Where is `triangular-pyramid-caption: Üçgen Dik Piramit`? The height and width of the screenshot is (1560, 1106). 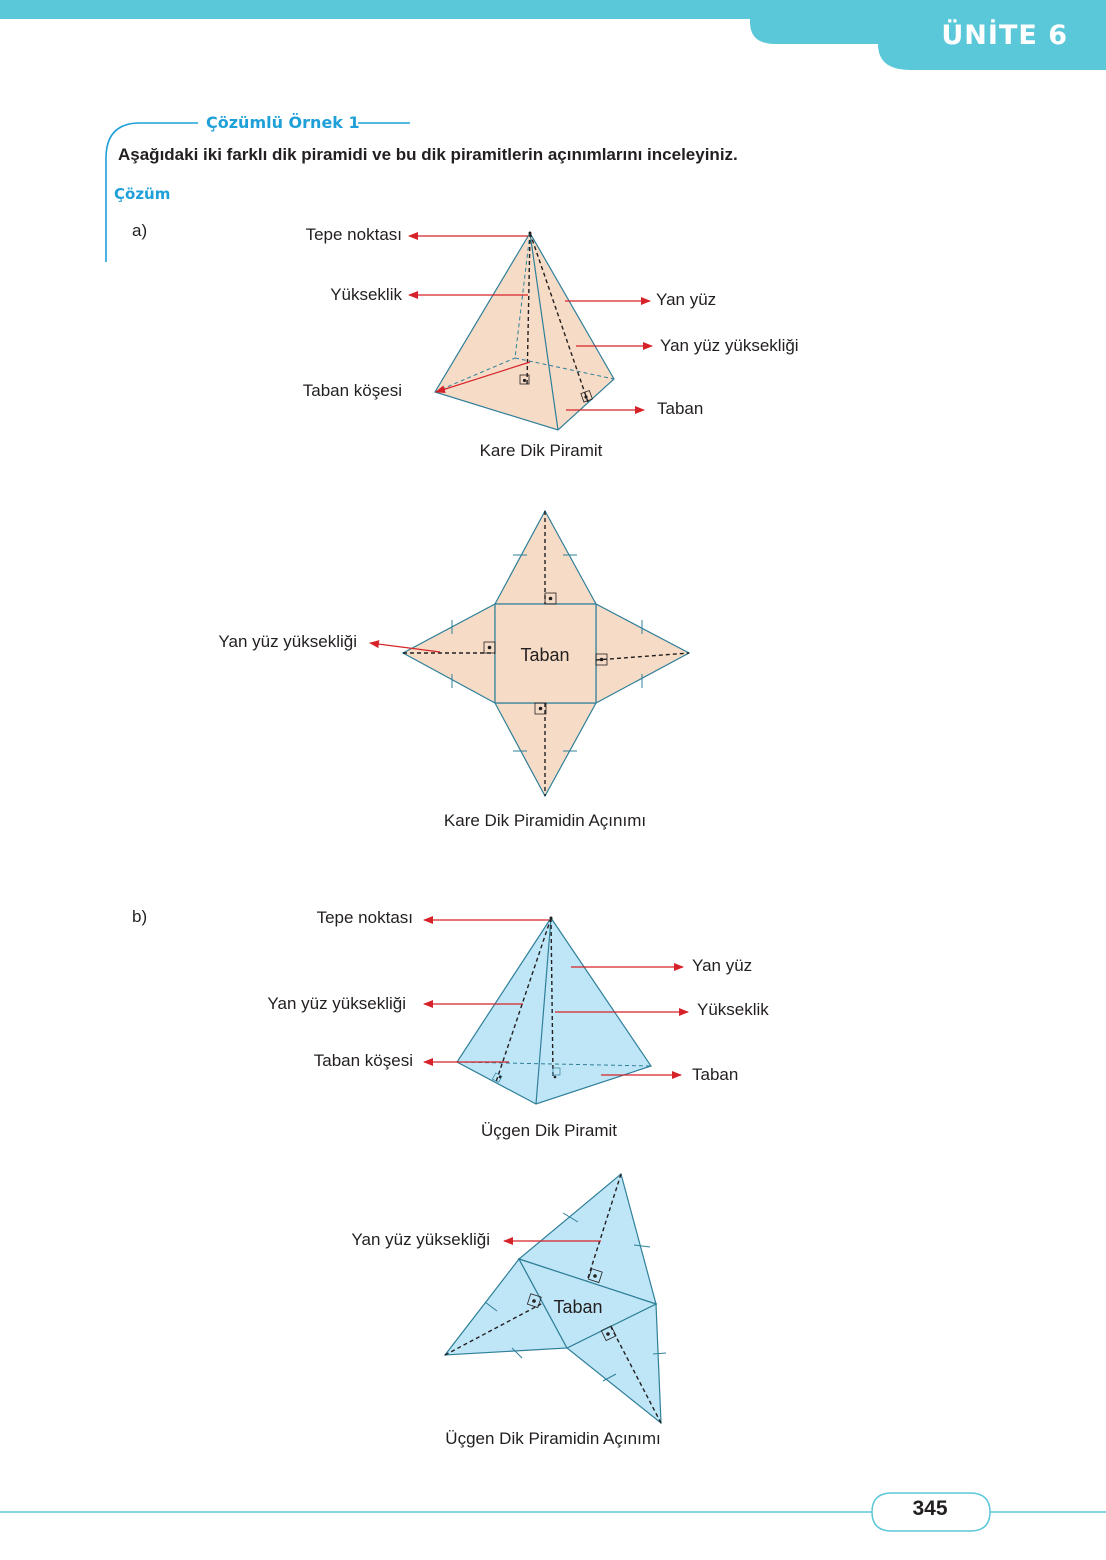
triangular-pyramid-caption: Üçgen Dik Piramit is located at coordinates (549, 1130).